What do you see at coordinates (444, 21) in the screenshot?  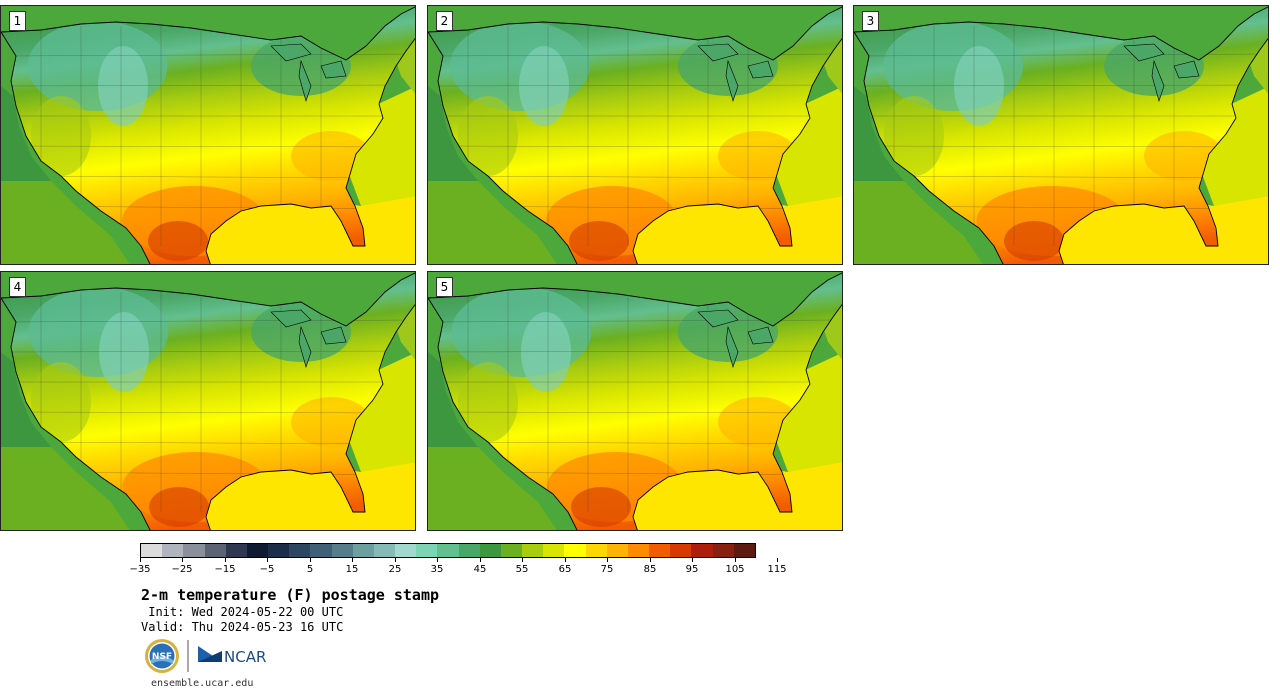 I see `member-label: 2` at bounding box center [444, 21].